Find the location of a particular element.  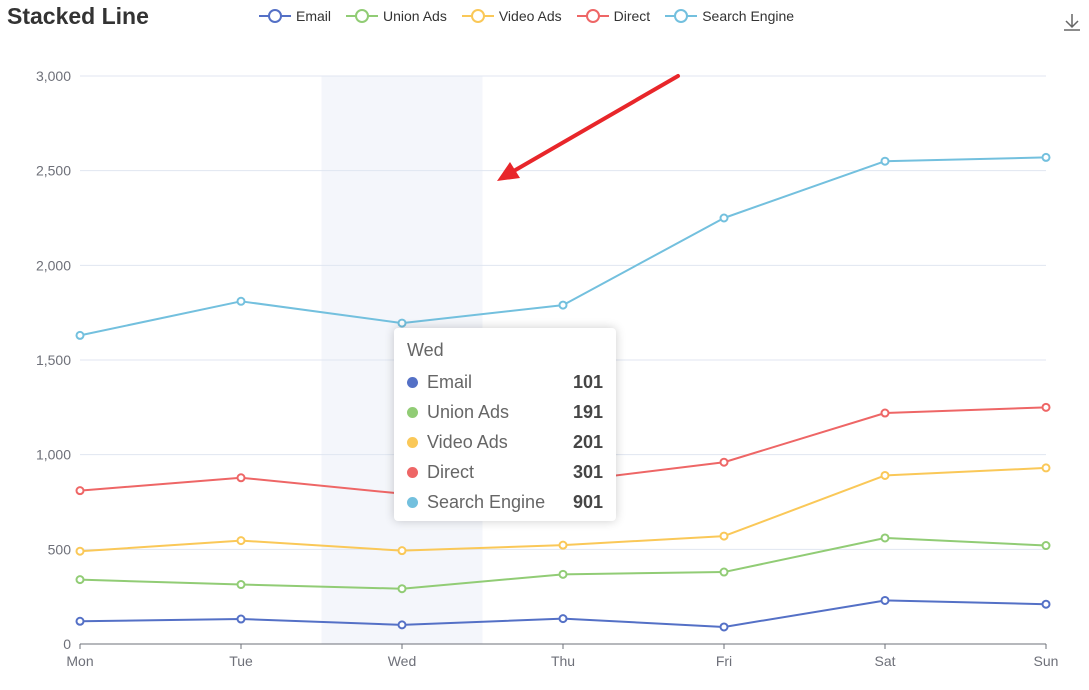

tooltip-row: Direct 301 is located at coordinates (505, 472).